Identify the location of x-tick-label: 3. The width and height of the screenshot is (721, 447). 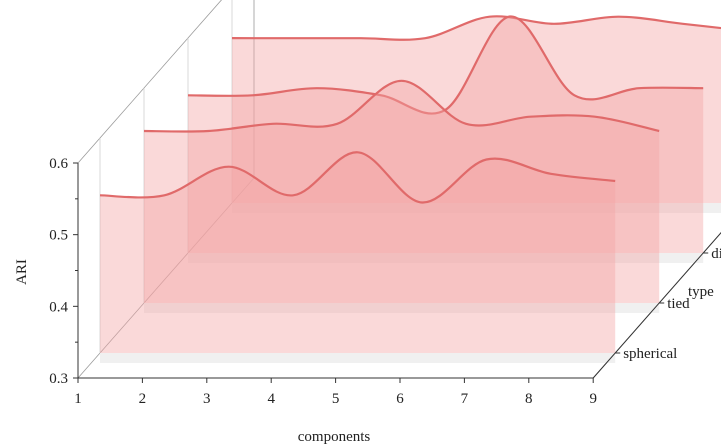
(207, 399).